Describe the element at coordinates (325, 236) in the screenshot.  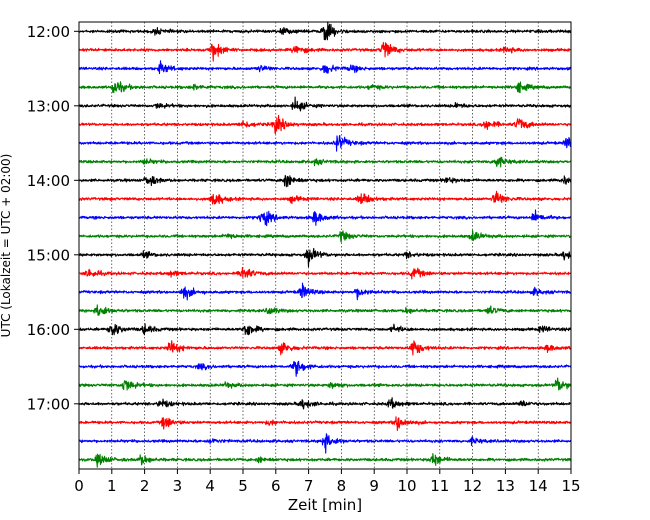
I see `trace-14:45` at that location.